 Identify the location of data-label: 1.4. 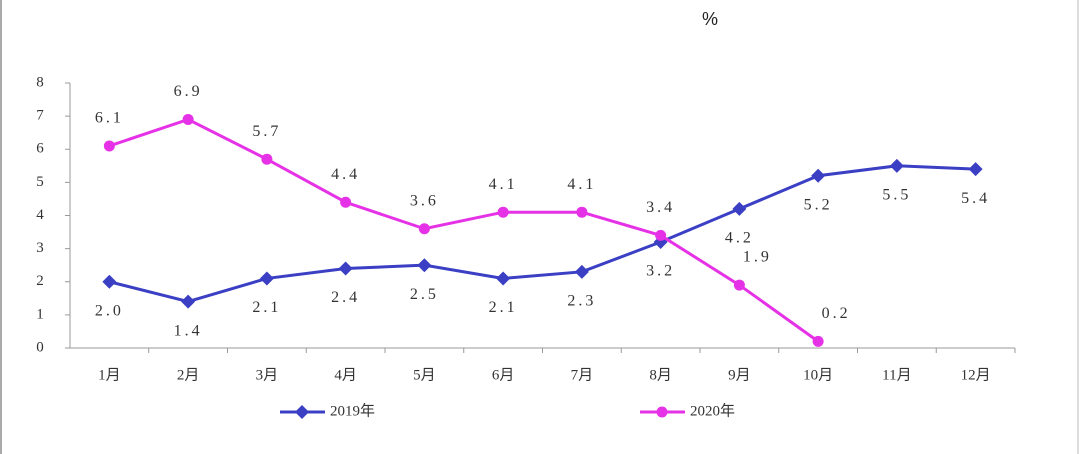
(188, 330).